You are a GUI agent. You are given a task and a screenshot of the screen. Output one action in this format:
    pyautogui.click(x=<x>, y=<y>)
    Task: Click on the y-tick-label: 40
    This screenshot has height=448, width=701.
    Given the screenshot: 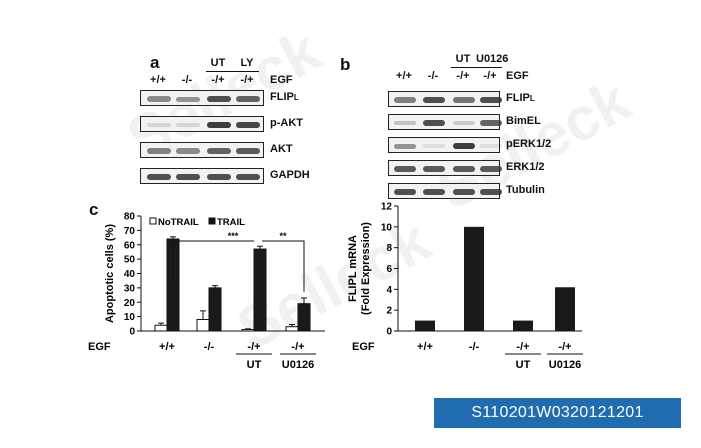 What is the action you would take?
    pyautogui.click(x=130, y=274)
    